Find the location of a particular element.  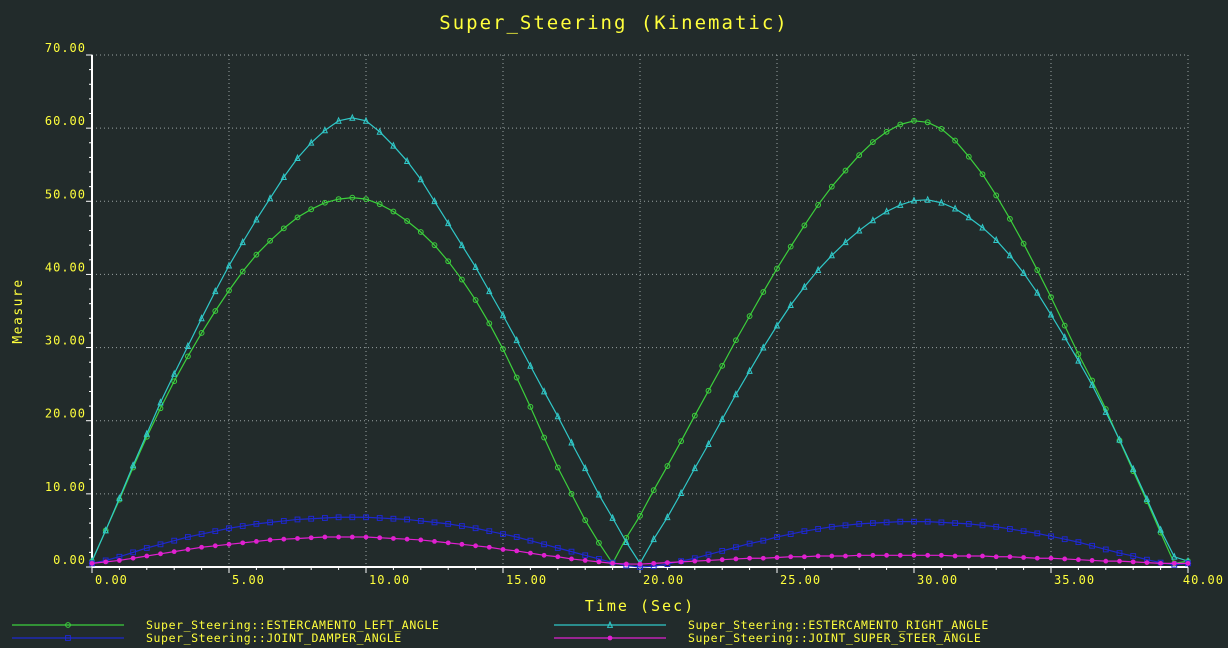

legend-item: Super_Steering::JOINT_SUPER_STEER_ANGLE is located at coordinates (767, 638).